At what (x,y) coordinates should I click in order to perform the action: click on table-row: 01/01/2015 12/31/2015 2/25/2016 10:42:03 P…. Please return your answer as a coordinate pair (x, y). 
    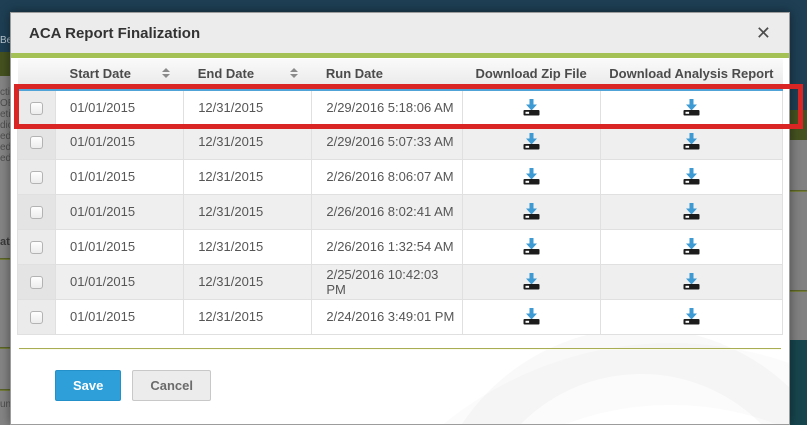
    Looking at the image, I should click on (400, 281).